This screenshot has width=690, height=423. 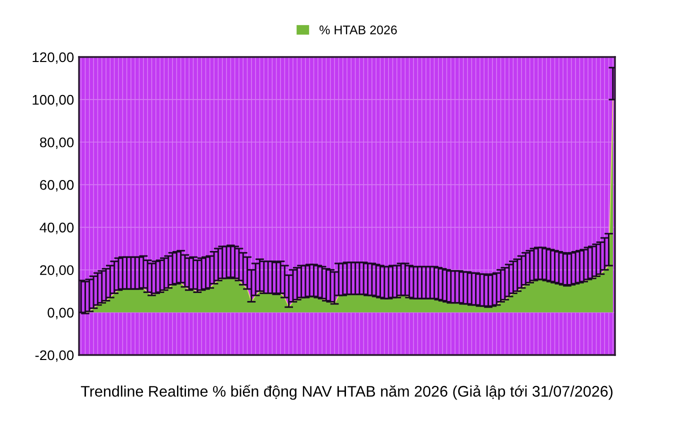 What do you see at coordinates (57, 143) in the screenshot?
I see `y-tick-label: 80,00` at bounding box center [57, 143].